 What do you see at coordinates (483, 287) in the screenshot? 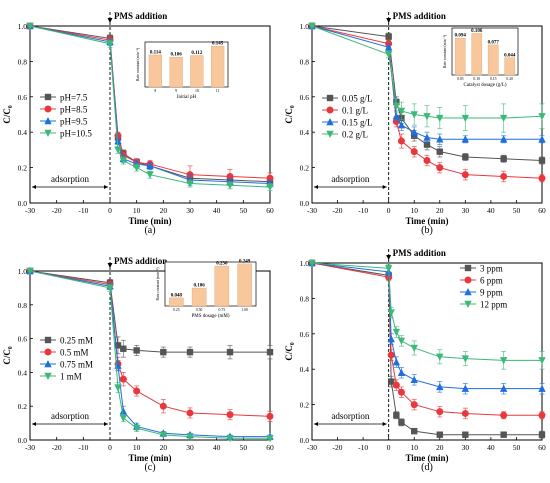
I see `legend: 3 ppm 6 ppm 9 ppm 12 ppm` at bounding box center [483, 287].